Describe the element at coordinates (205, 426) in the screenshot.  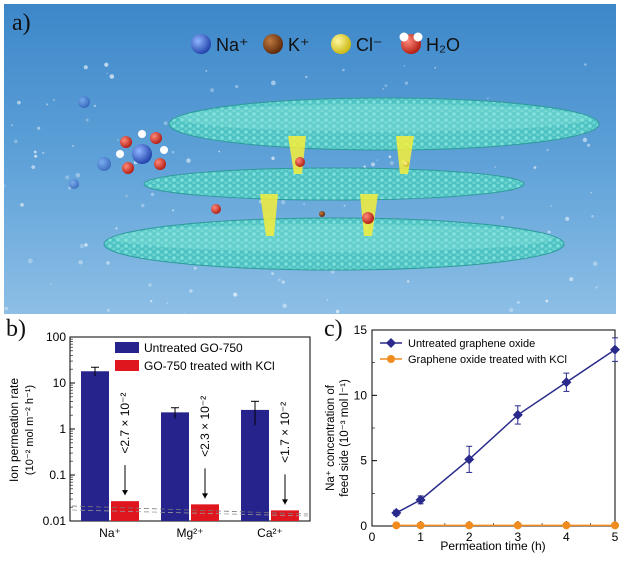
I see `detection-limit-annotation: <2.3 × 10⁻²` at that location.